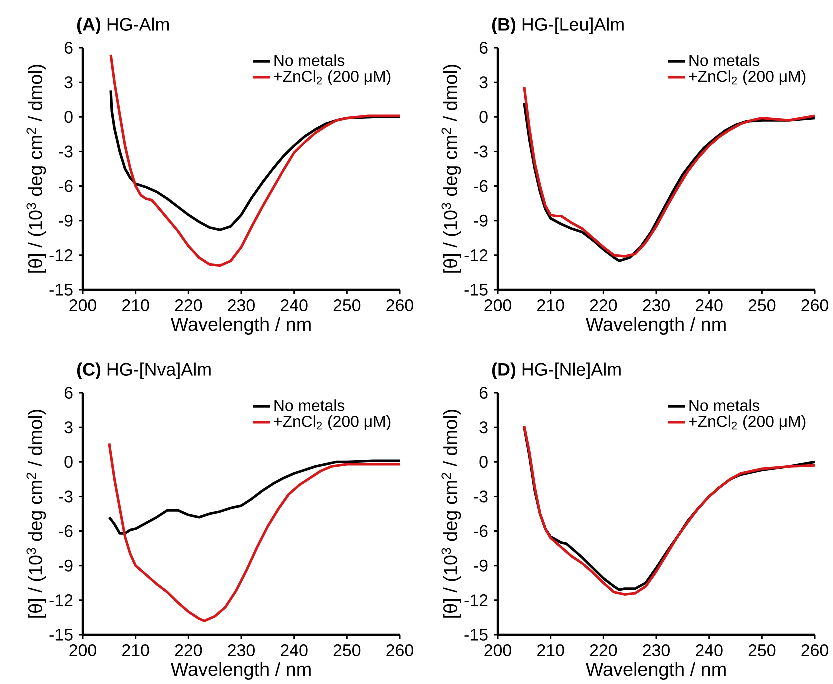  What do you see at coordinates (144, 371) in the screenshot?
I see `chart-title: (C) HG-[Nva]Alm` at bounding box center [144, 371].